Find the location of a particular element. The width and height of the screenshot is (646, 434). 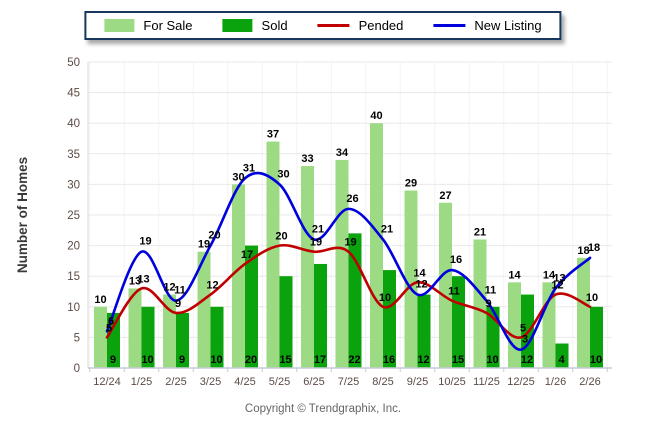

for-sale-value-label: 34 is located at coordinates (342, 153).